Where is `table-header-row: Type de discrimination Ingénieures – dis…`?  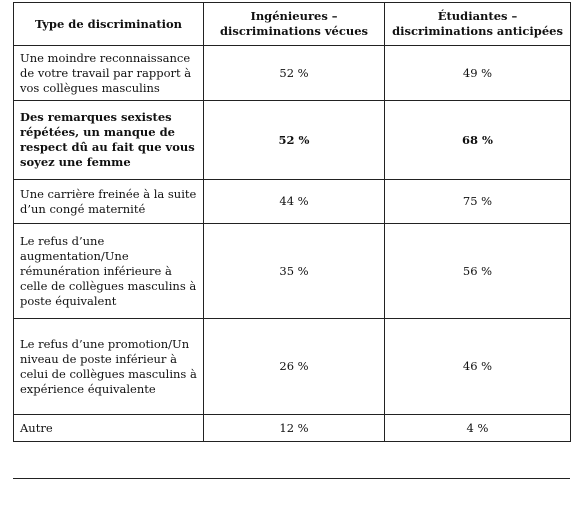
table-header-row: Type de discrimination Ingénieures – dis… is located at coordinates (292, 24).